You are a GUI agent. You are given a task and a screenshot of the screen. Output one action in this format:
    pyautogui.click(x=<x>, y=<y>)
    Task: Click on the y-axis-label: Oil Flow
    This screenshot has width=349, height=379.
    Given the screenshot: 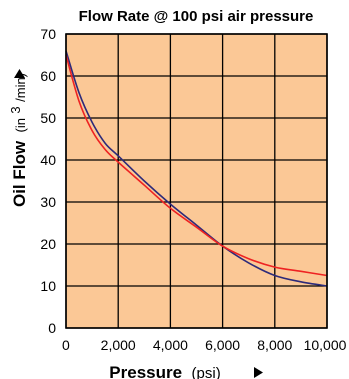 What is the action you would take?
    pyautogui.click(x=19, y=173)
    